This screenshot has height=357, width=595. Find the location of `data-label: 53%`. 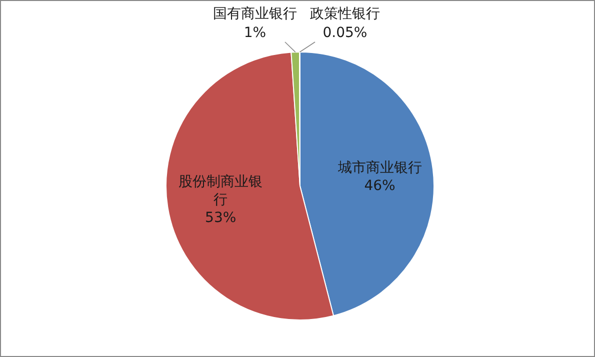

data-label: 53% is located at coordinates (220, 218).